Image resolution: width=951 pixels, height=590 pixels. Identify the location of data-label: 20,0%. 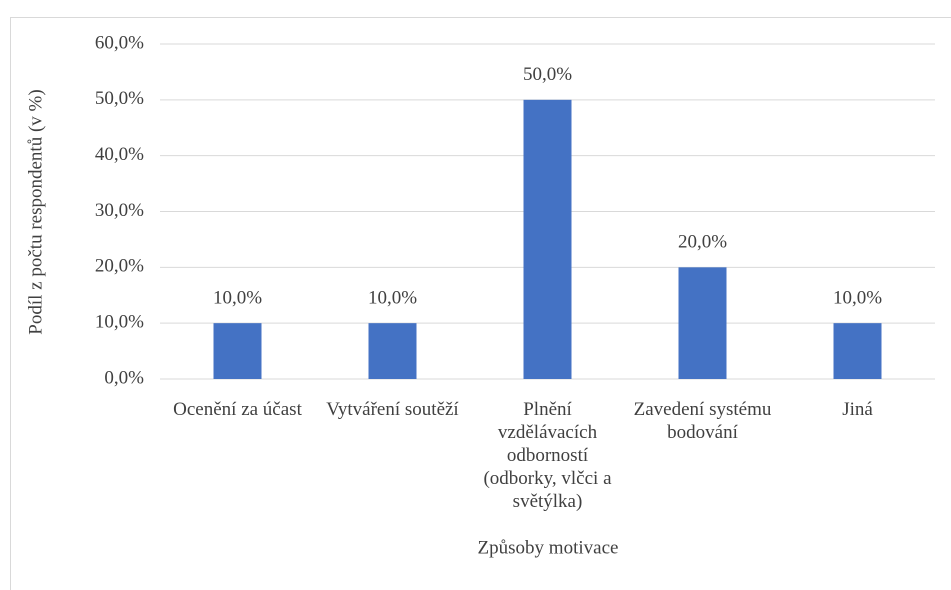
(702, 242).